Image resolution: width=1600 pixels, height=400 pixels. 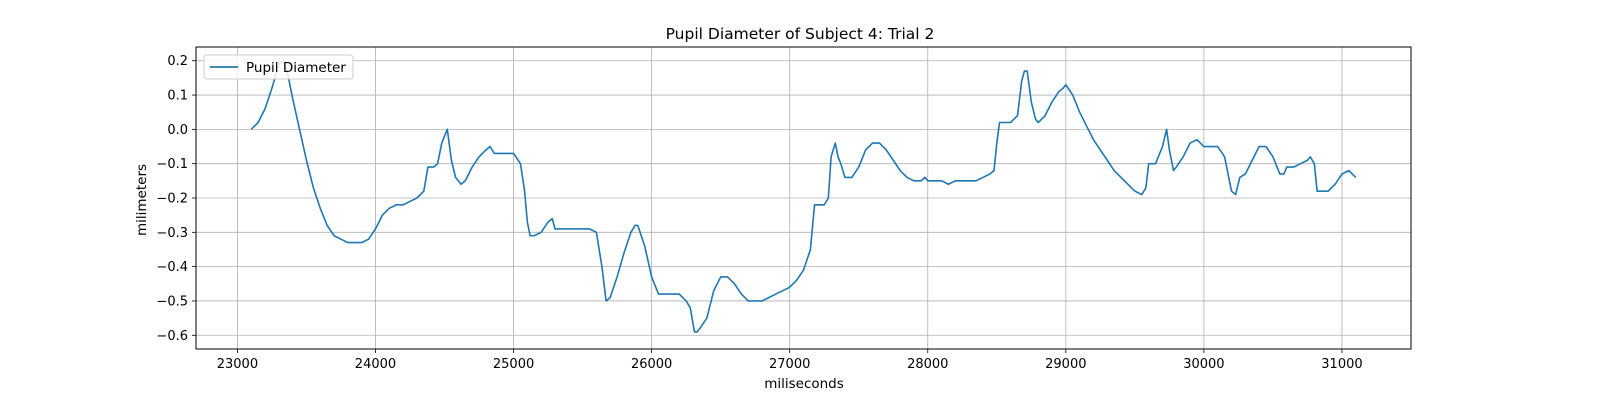 I want to click on y-tick-label: −0.2, so click(x=172, y=199).